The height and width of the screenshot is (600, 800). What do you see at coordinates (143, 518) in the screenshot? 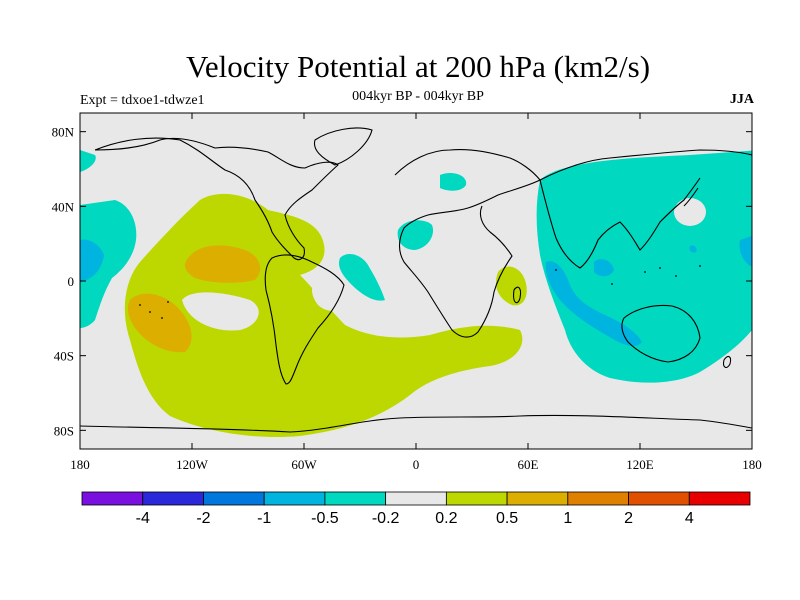
I see `colorbar-label: -4` at bounding box center [143, 518].